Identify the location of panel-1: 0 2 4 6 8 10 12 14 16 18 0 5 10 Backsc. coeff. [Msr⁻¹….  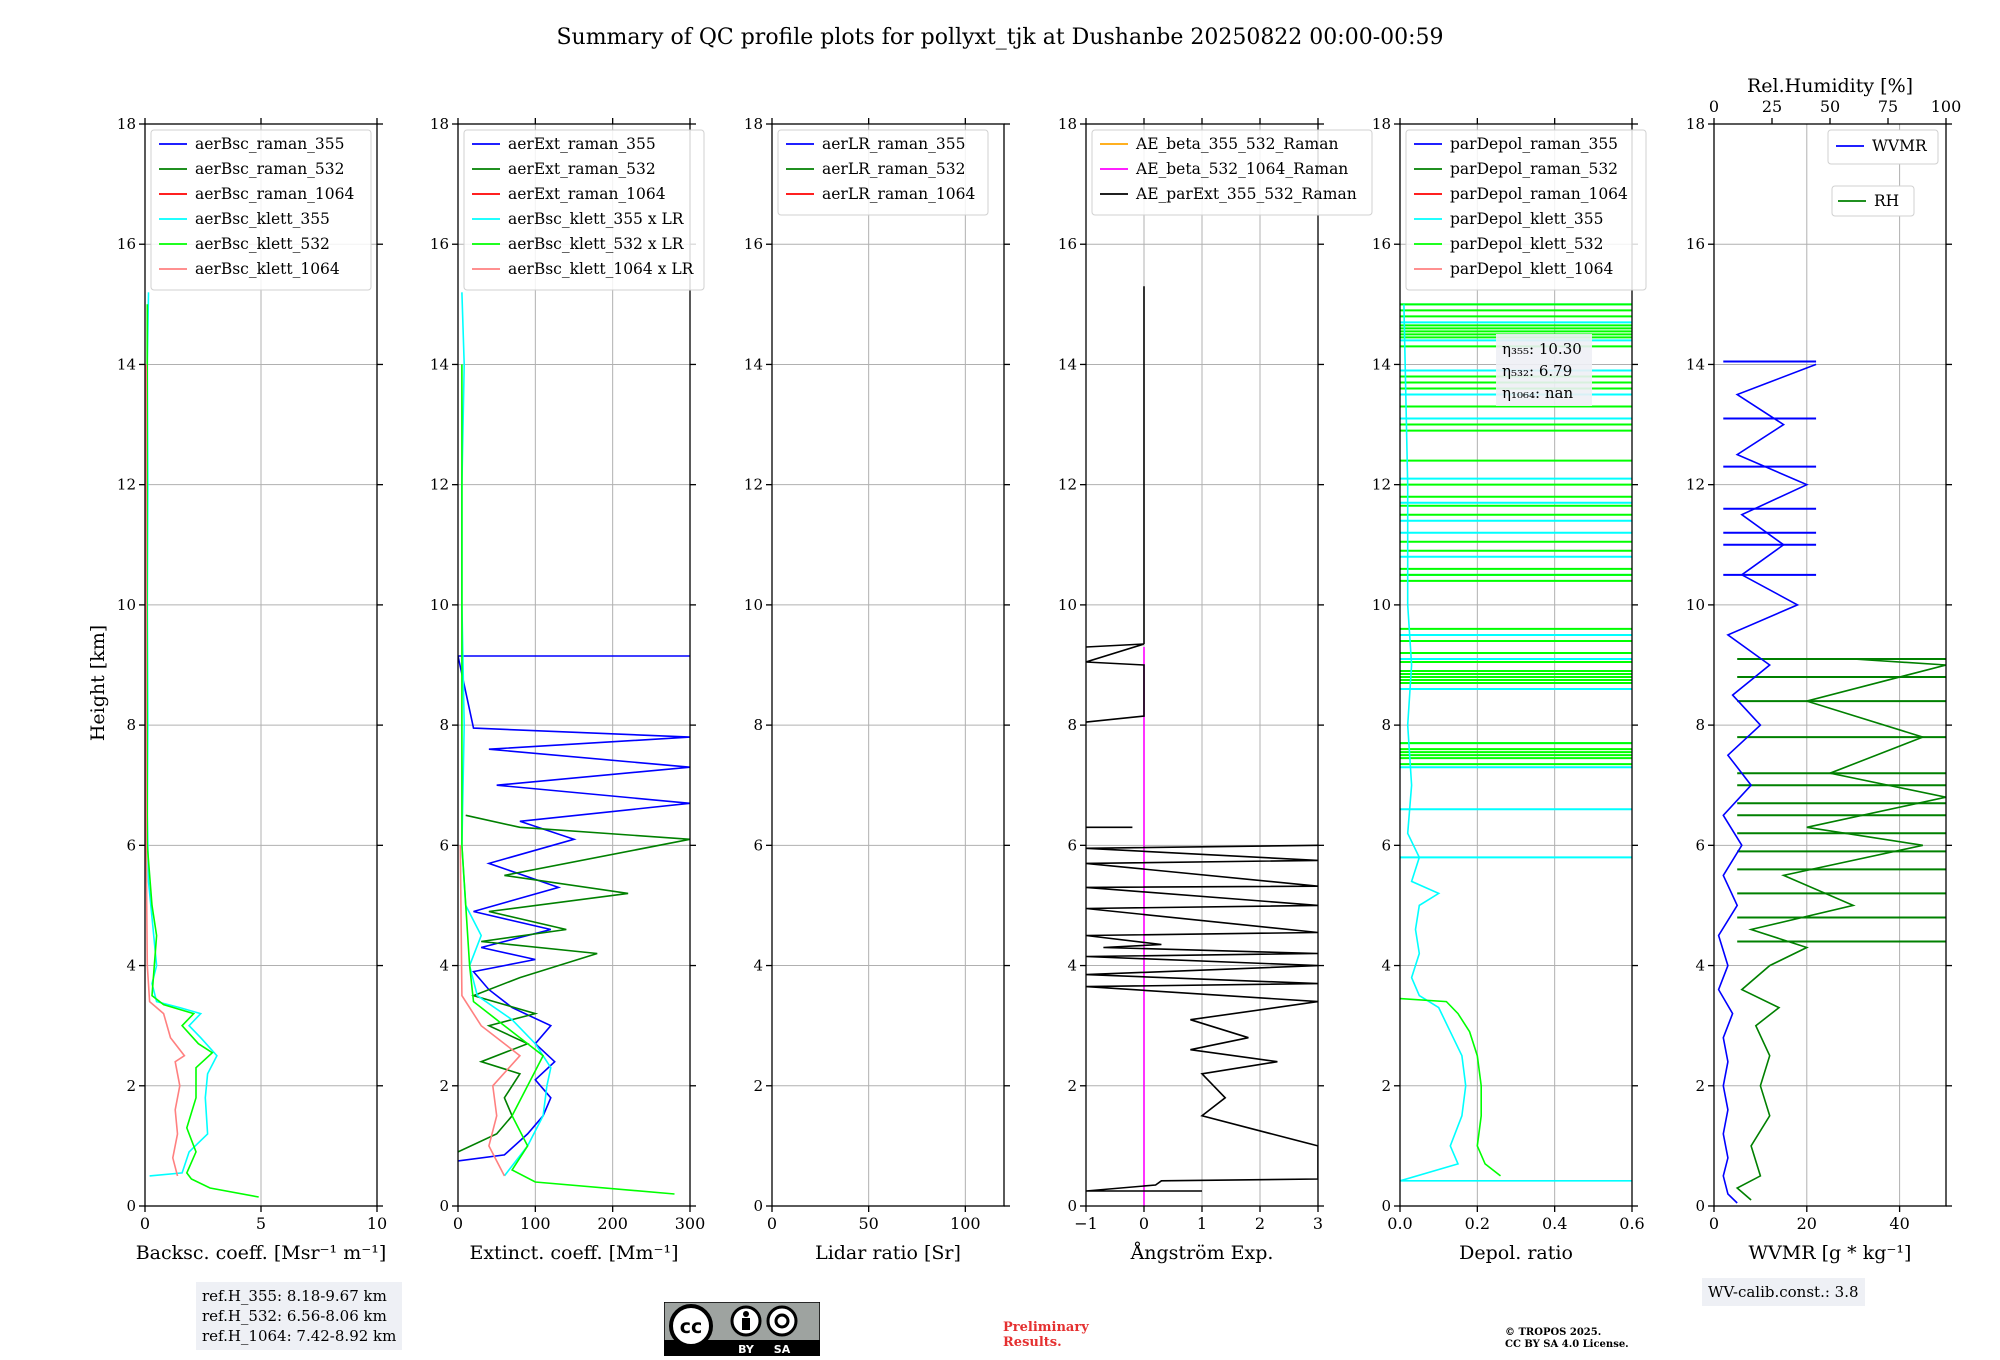
(252, 689).